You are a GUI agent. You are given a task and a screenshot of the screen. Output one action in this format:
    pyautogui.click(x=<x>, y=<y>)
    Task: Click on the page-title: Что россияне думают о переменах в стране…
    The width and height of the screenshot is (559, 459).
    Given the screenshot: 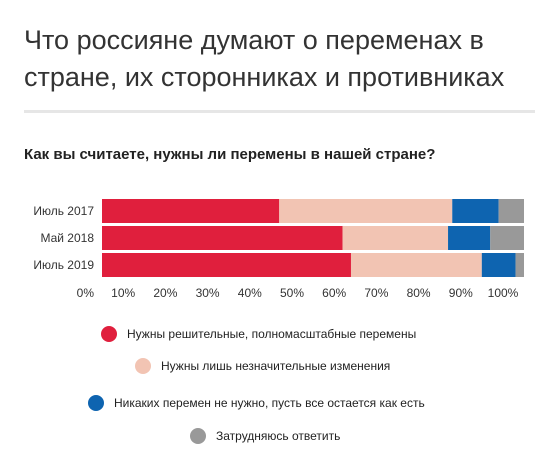 What is the action you would take?
    pyautogui.click(x=264, y=58)
    